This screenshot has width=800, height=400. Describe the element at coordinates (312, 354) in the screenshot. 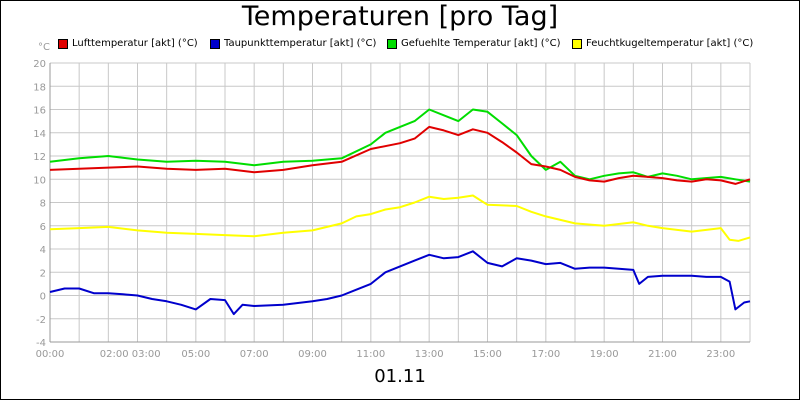

I see `x-tick-label: 09:00` at that location.